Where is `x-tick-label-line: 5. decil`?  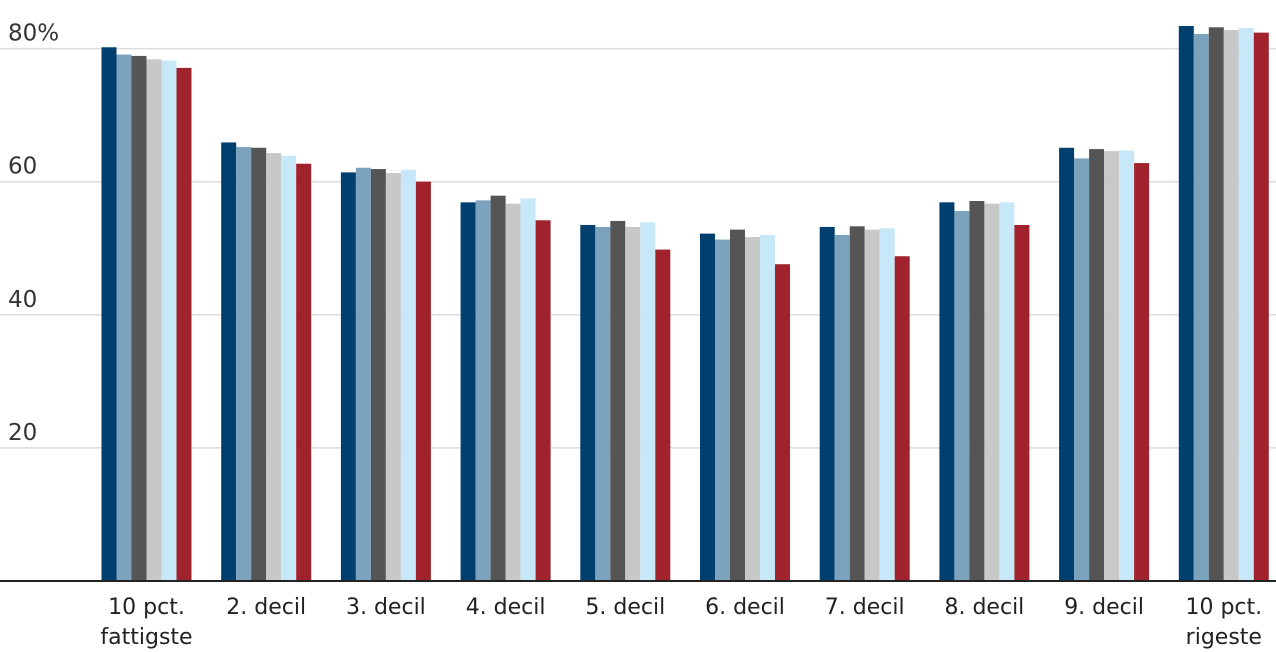 x-tick-label-line: 5. decil is located at coordinates (625, 607).